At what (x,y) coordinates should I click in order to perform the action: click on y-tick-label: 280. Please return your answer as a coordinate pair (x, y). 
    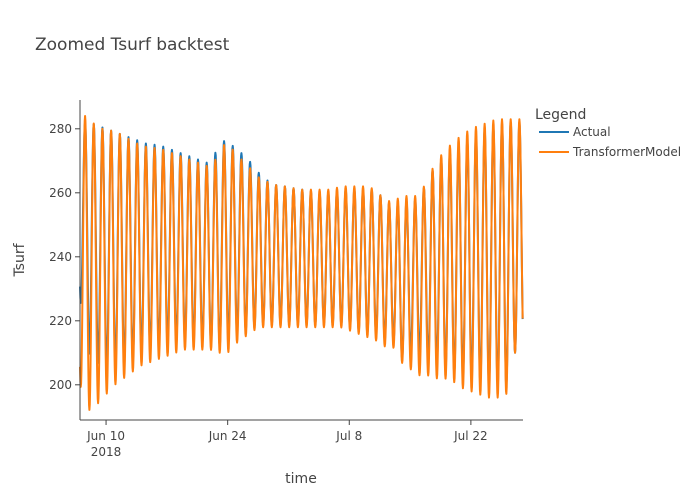
    Looking at the image, I should click on (60, 129).